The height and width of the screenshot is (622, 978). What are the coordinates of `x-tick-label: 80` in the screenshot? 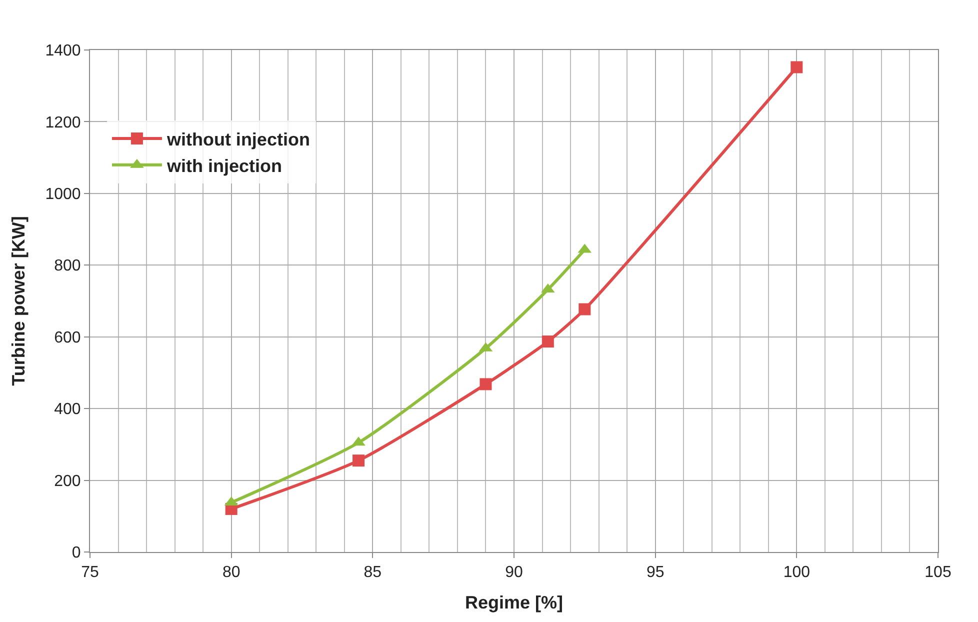 It's located at (231, 573).